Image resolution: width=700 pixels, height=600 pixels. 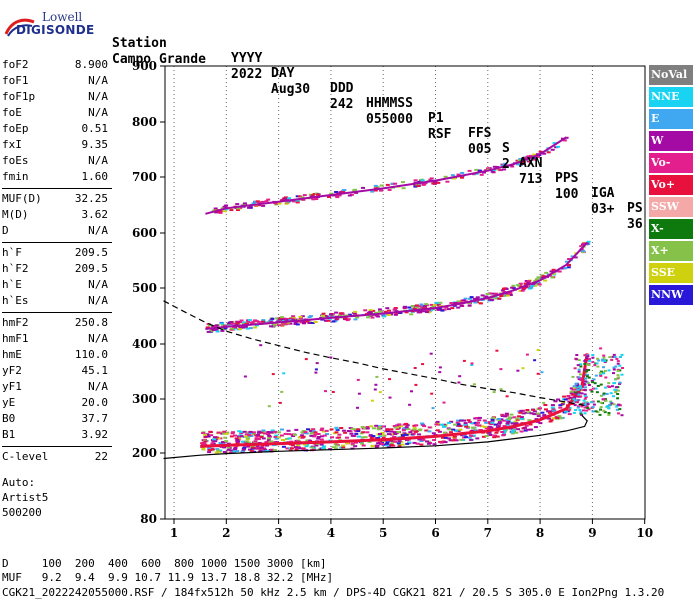 I want to click on param-value: 209.5, so click(x=91, y=252).